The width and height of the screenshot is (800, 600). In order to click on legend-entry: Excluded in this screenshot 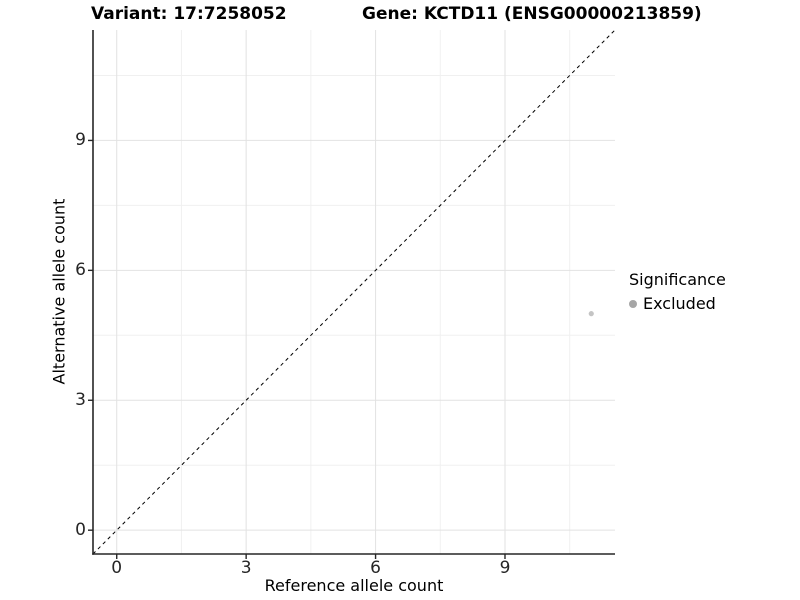, I will do `click(677, 303)`.